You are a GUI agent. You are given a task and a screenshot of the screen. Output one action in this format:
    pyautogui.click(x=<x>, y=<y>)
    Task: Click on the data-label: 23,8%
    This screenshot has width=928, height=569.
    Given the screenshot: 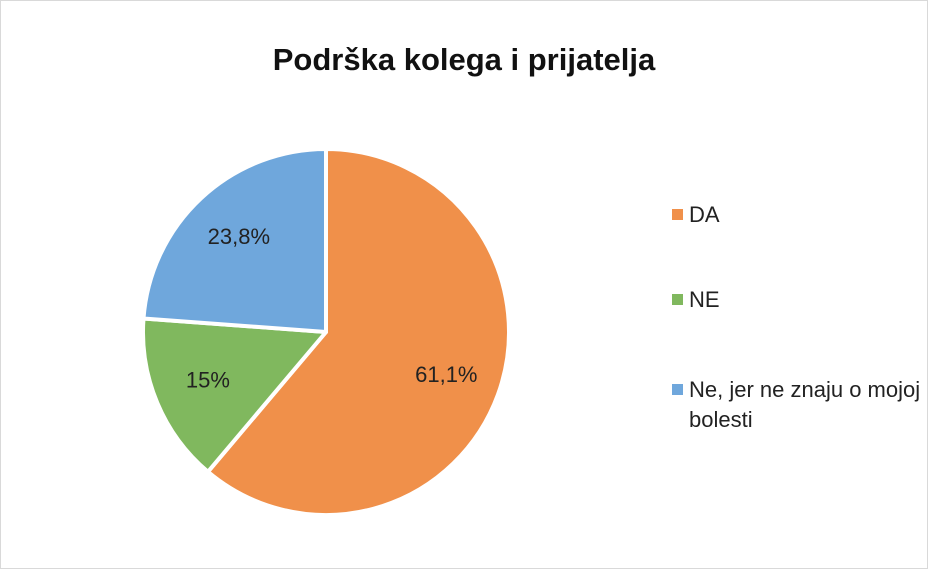 What is the action you would take?
    pyautogui.click(x=239, y=236)
    